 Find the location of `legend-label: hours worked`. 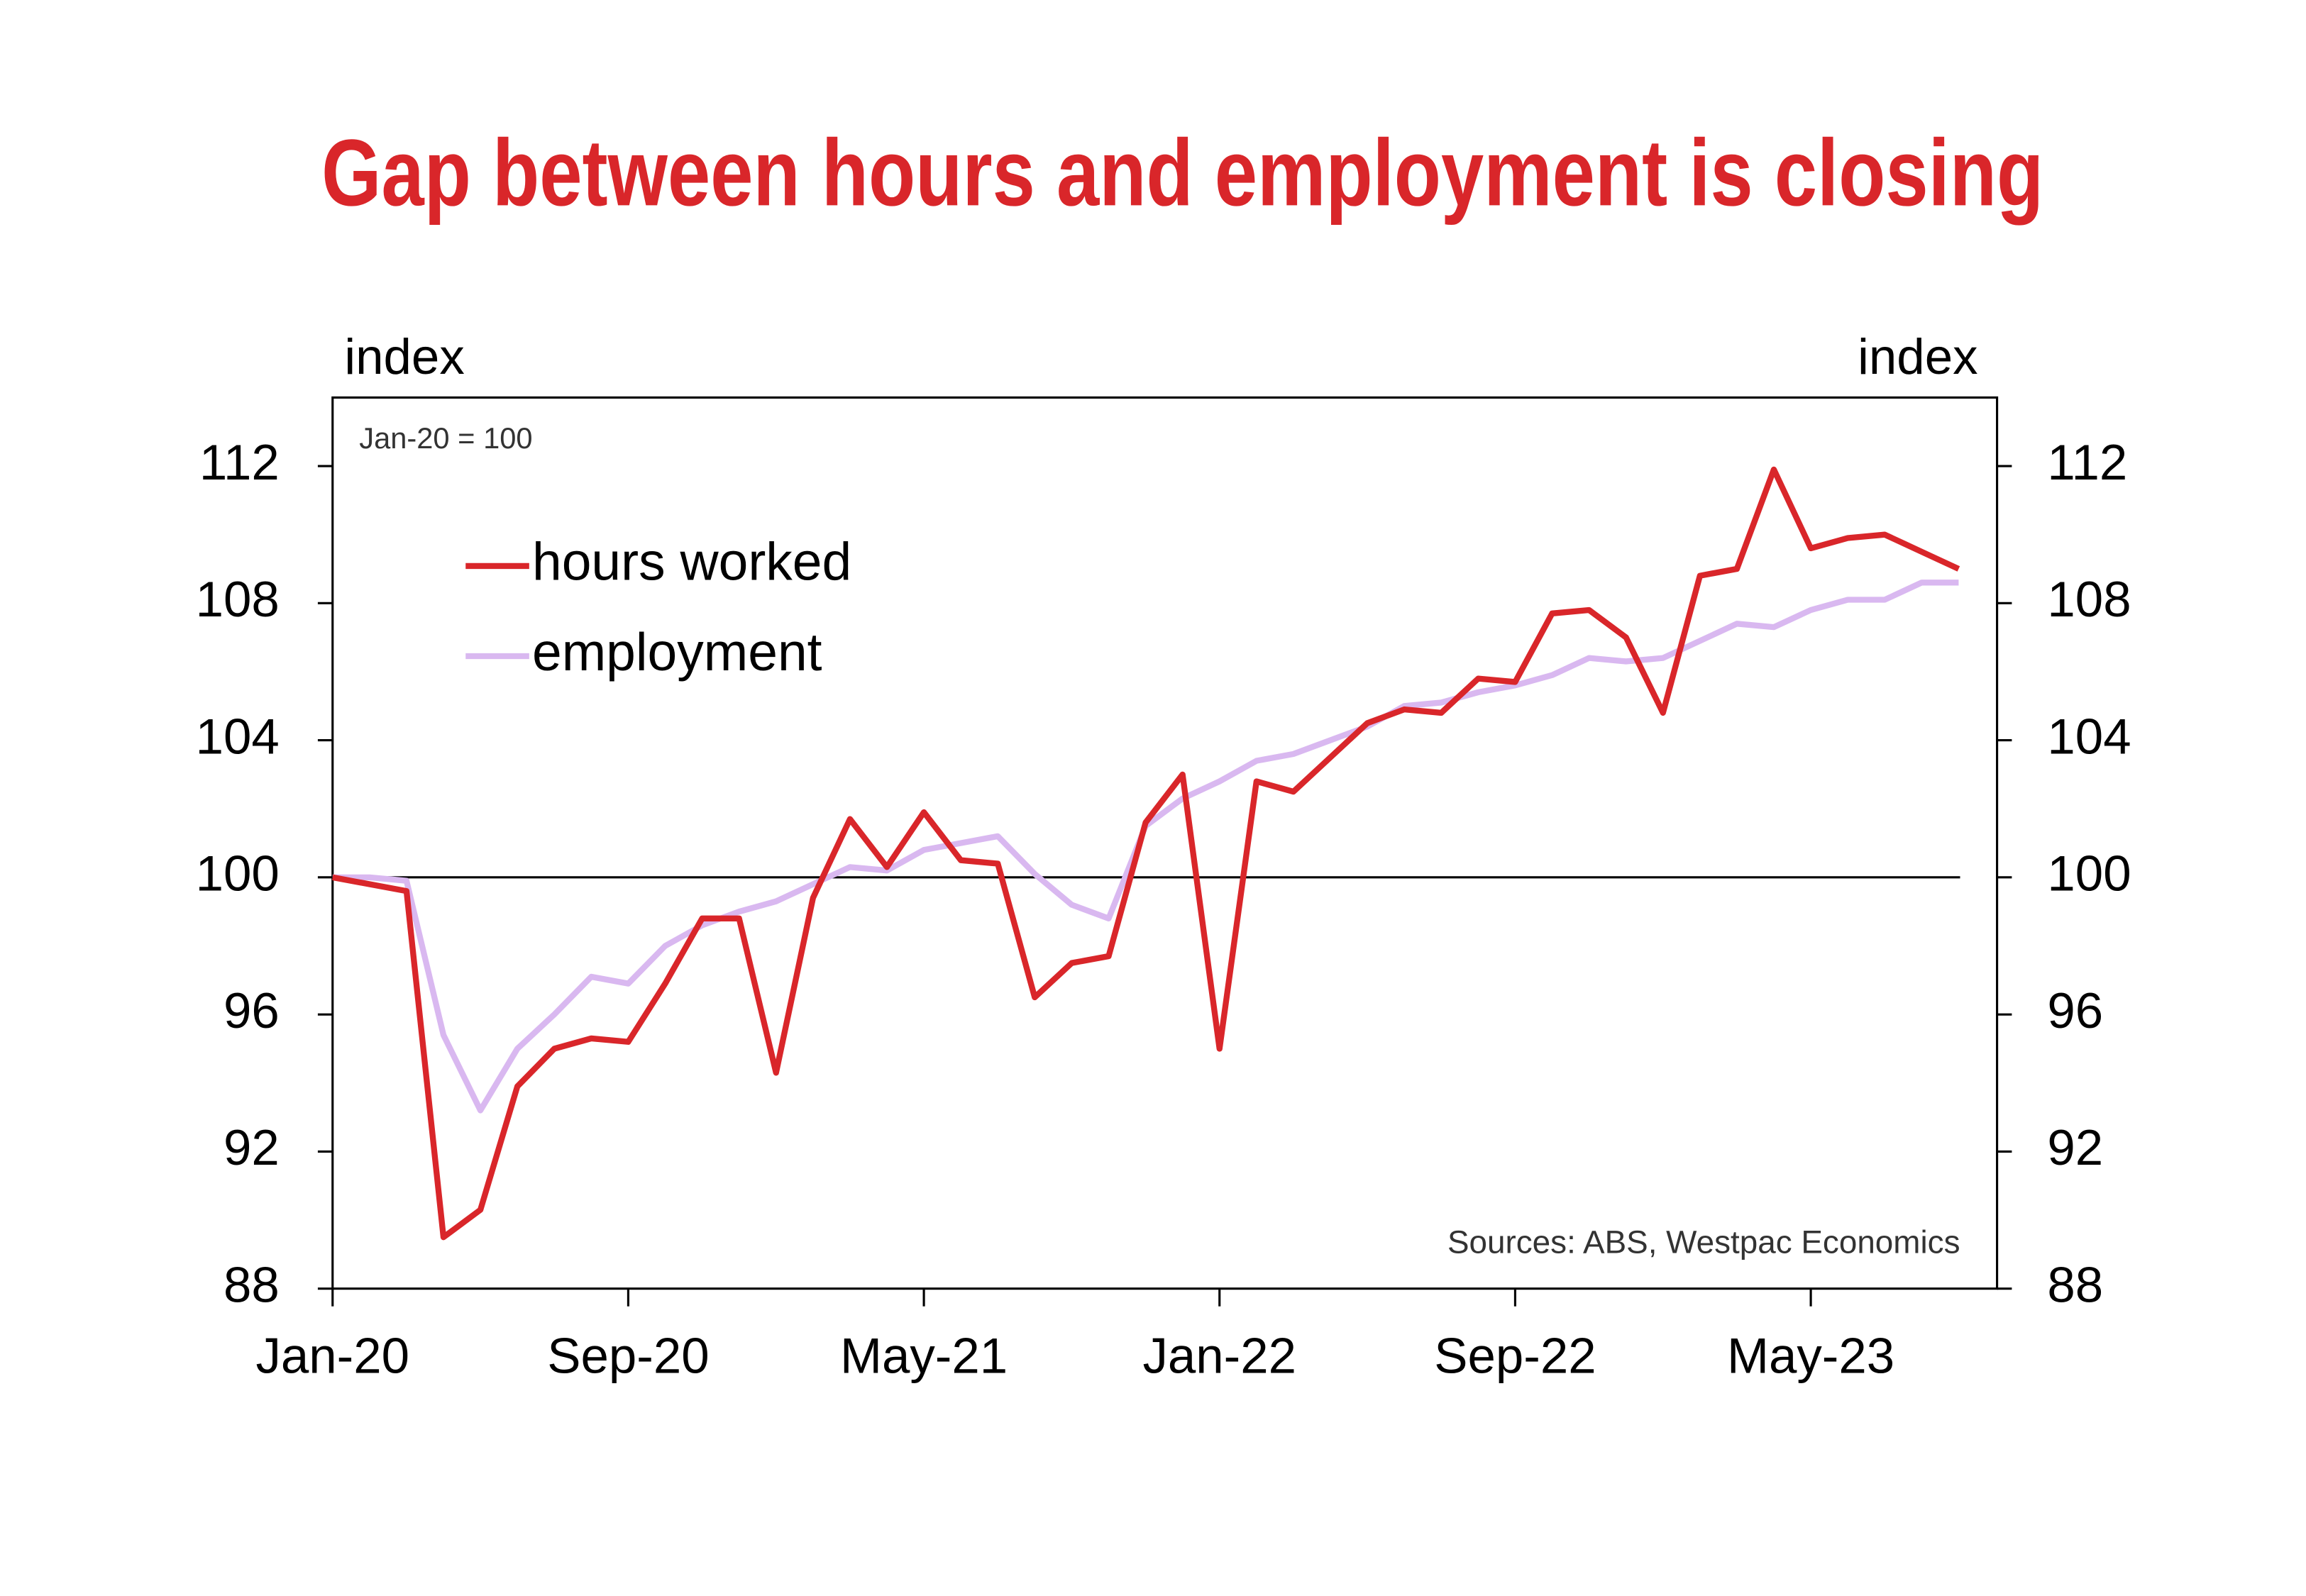

legend-label: hours worked is located at coordinates (691, 562).